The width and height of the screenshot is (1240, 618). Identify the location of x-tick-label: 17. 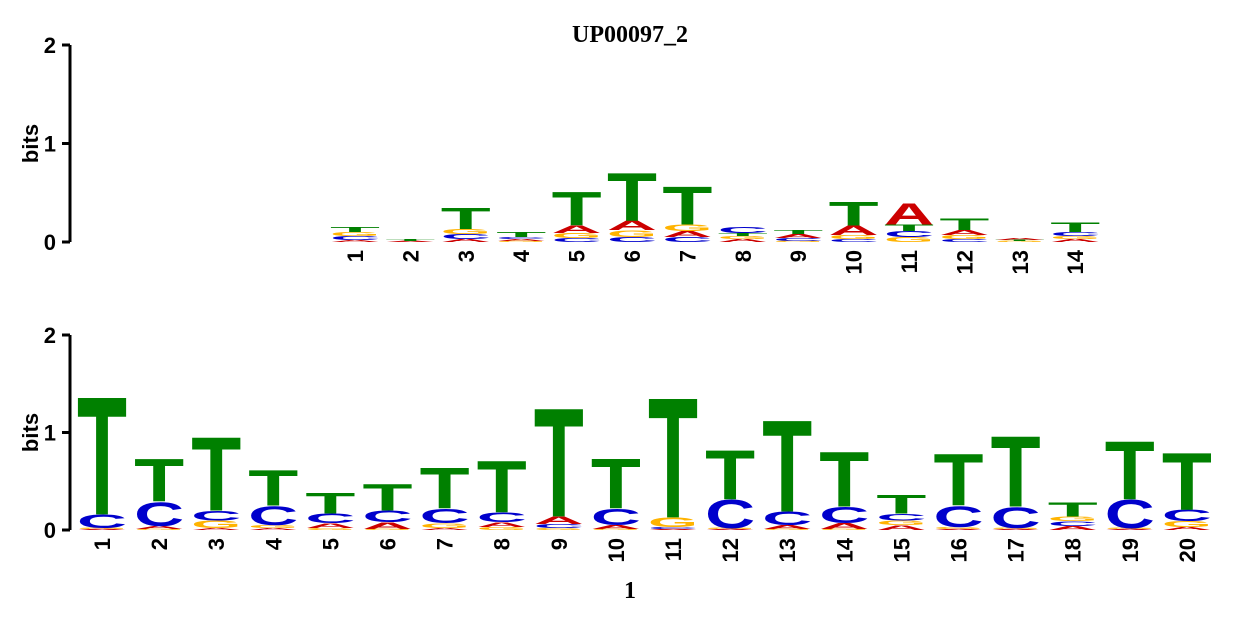
(1016, 550).